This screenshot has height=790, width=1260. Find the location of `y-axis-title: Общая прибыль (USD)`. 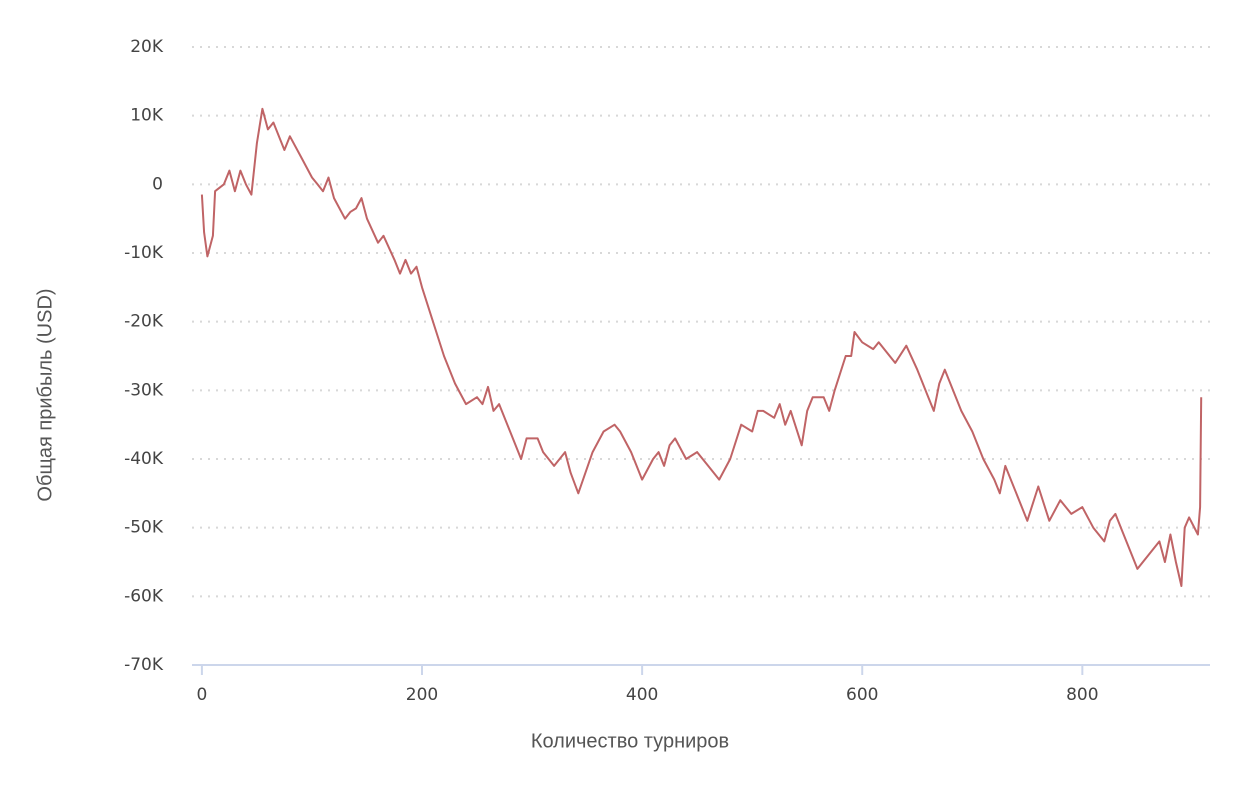

y-axis-title: Общая прибыль (USD) is located at coordinates (45, 394).